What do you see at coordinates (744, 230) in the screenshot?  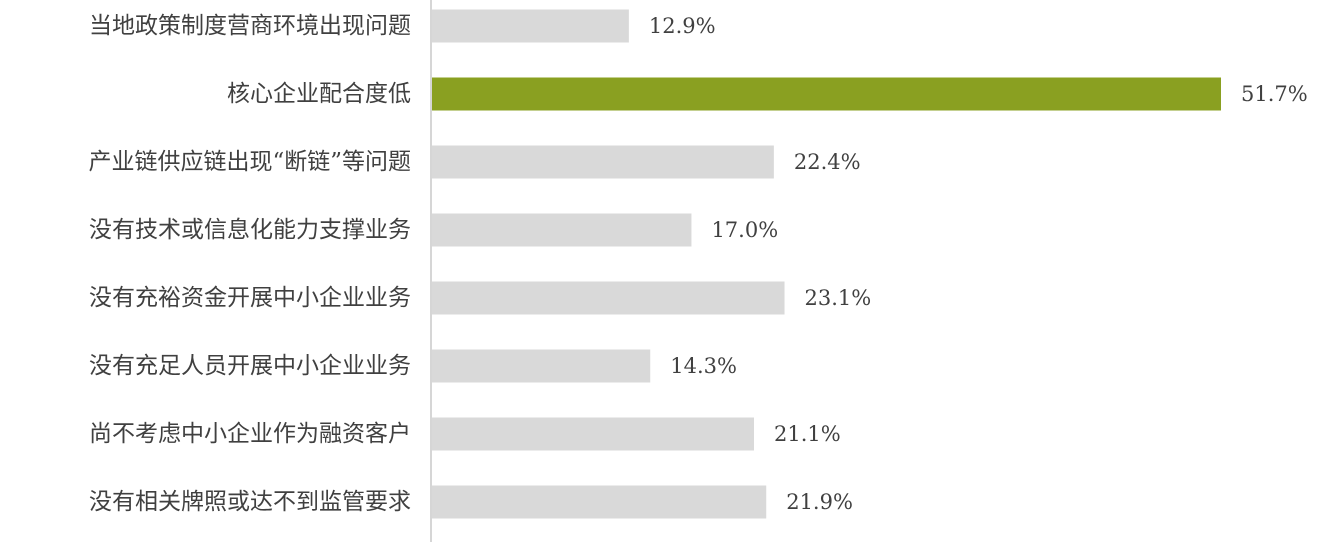 I see `value-label-3: 17.0%` at bounding box center [744, 230].